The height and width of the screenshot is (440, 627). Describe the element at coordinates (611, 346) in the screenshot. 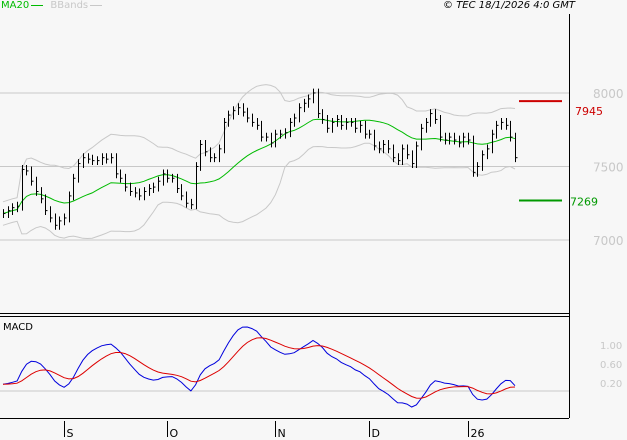

I see `macd-tick-label: 1.00` at that location.